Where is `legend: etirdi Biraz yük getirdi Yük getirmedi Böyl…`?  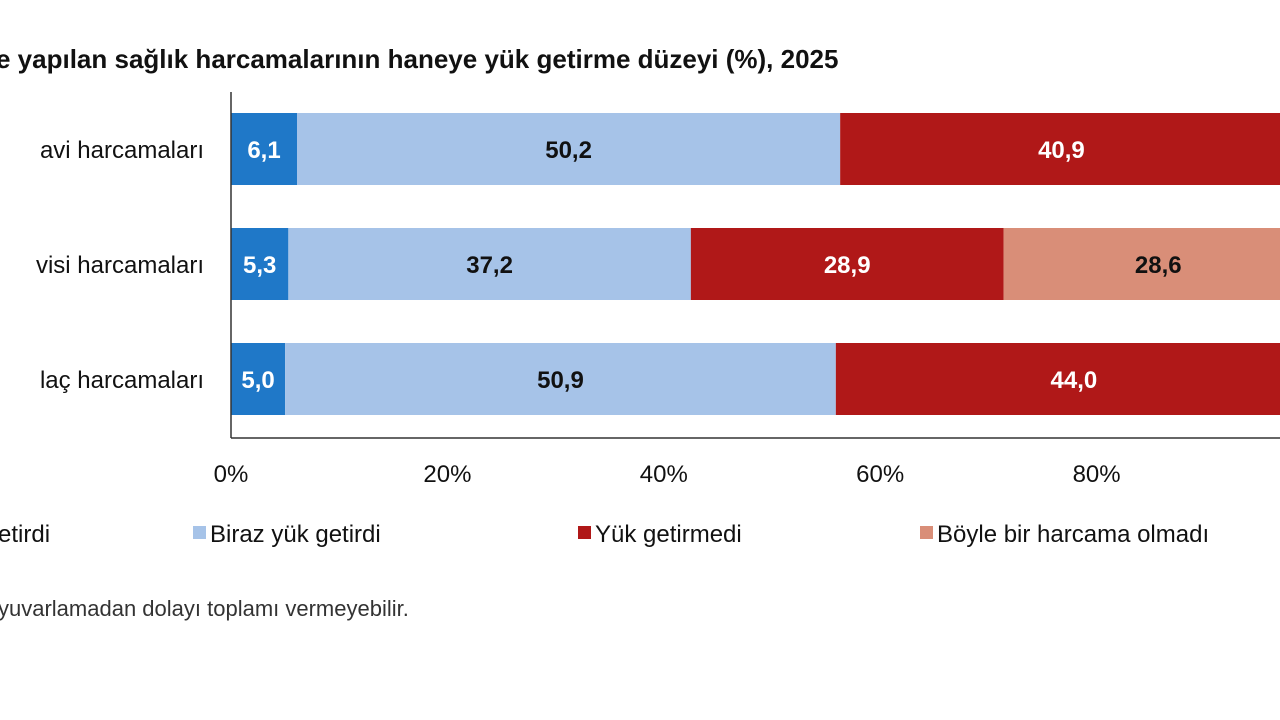 legend: etirdi Biraz yük getirdi Yük getirmedi Böyl… is located at coordinates (604, 534).